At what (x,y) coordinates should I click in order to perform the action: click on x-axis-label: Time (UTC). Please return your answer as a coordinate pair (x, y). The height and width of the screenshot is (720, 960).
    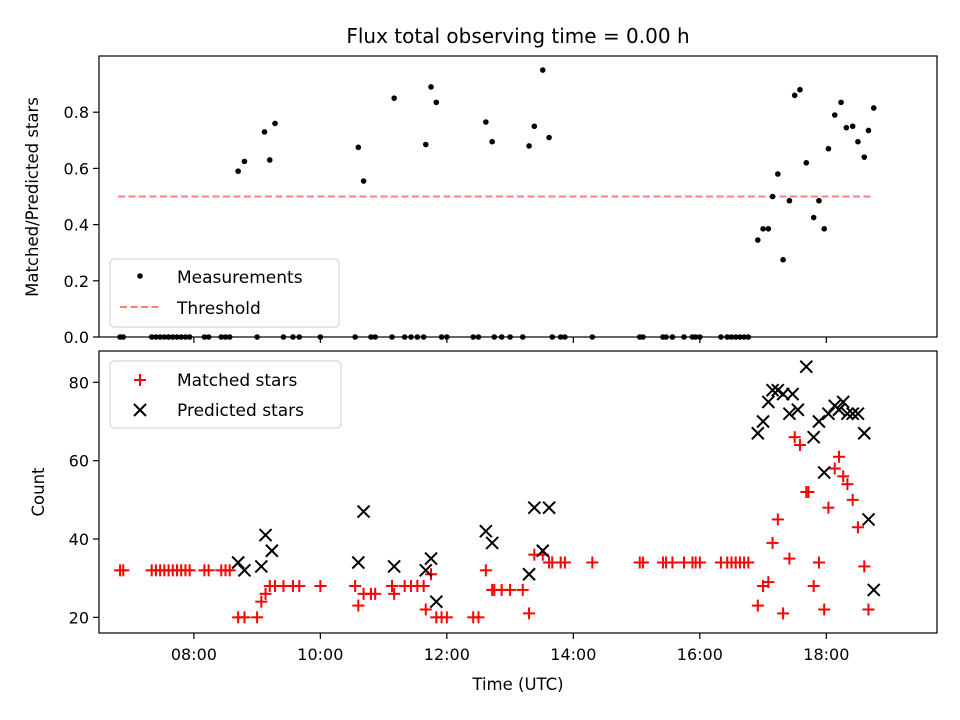
    Looking at the image, I should click on (517, 684).